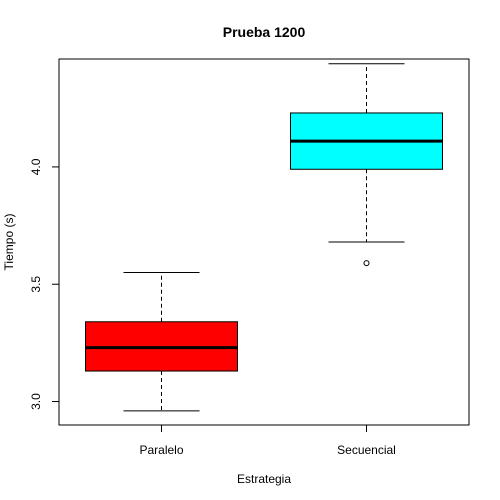  What do you see at coordinates (36, 401) in the screenshot?
I see `y-tick-label: 3.0` at bounding box center [36, 401].